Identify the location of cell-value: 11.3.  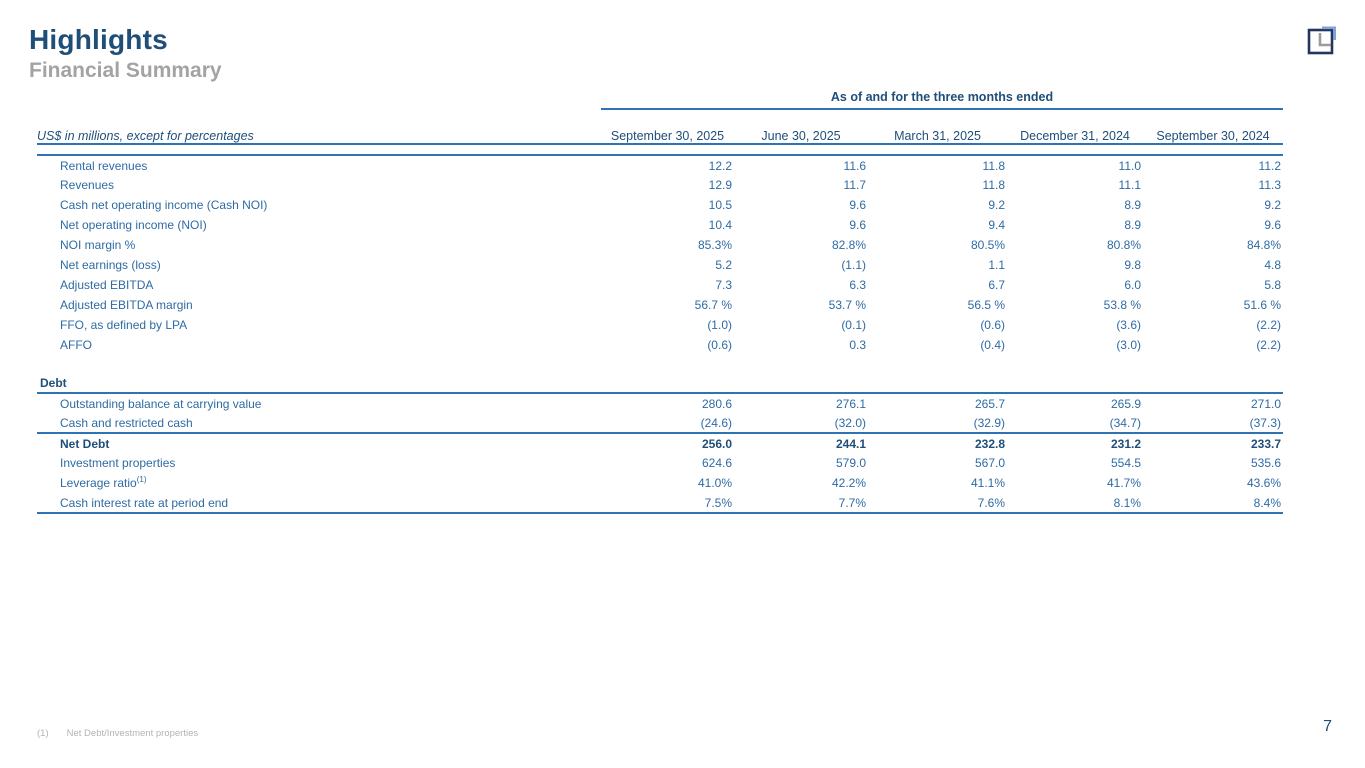
(1269, 185).